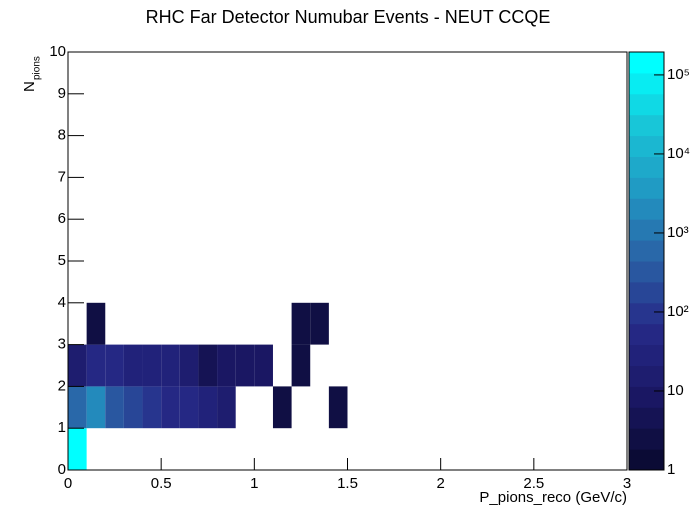 This screenshot has width=696, height=522. Describe the element at coordinates (553, 497) in the screenshot. I see `x-axis-label: P_pions_reco (GeV/c)` at that location.